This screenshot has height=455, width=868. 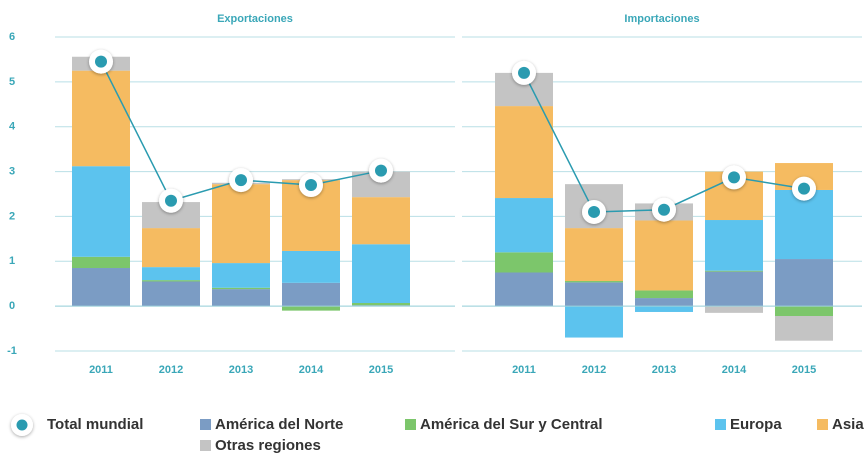 I want to click on legend-label: América del Norte, so click(x=279, y=424).